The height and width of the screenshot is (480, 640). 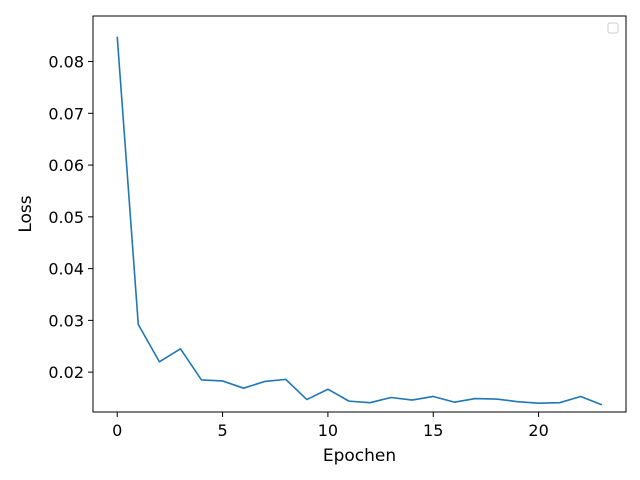 What do you see at coordinates (66, 217) in the screenshot?
I see `y-tick-label: 0.05` at bounding box center [66, 217].